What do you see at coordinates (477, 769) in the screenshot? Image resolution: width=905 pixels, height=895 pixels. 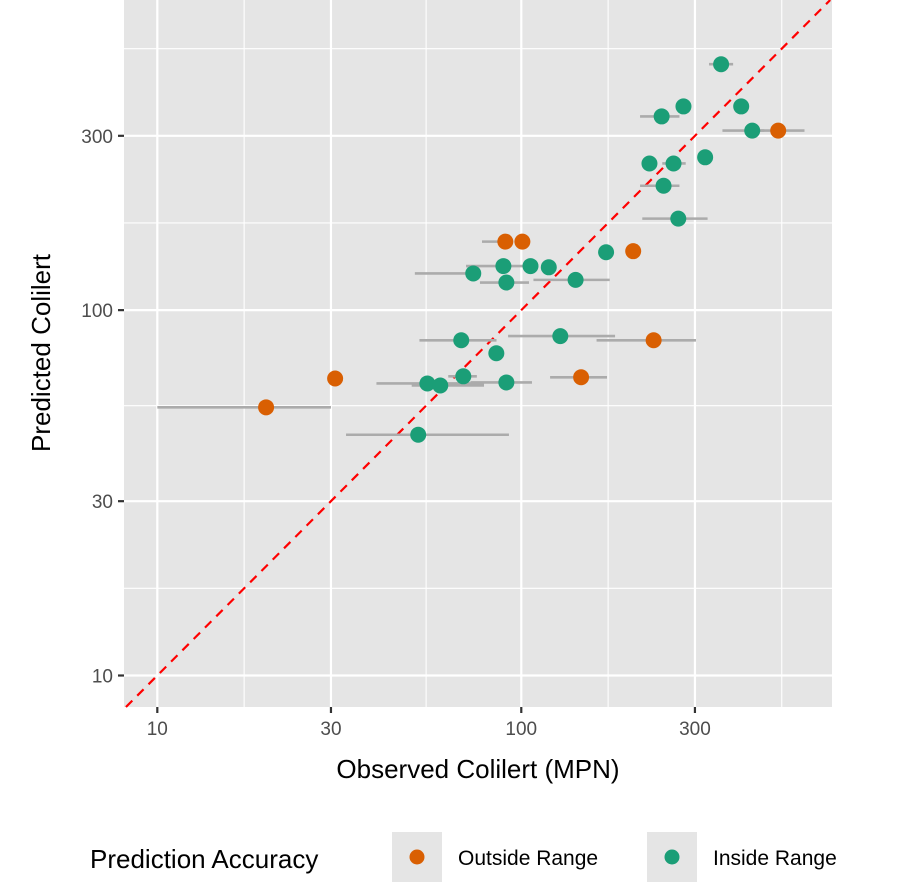 I see `x-axis-title: Observed Colilert (MPN)` at bounding box center [477, 769].